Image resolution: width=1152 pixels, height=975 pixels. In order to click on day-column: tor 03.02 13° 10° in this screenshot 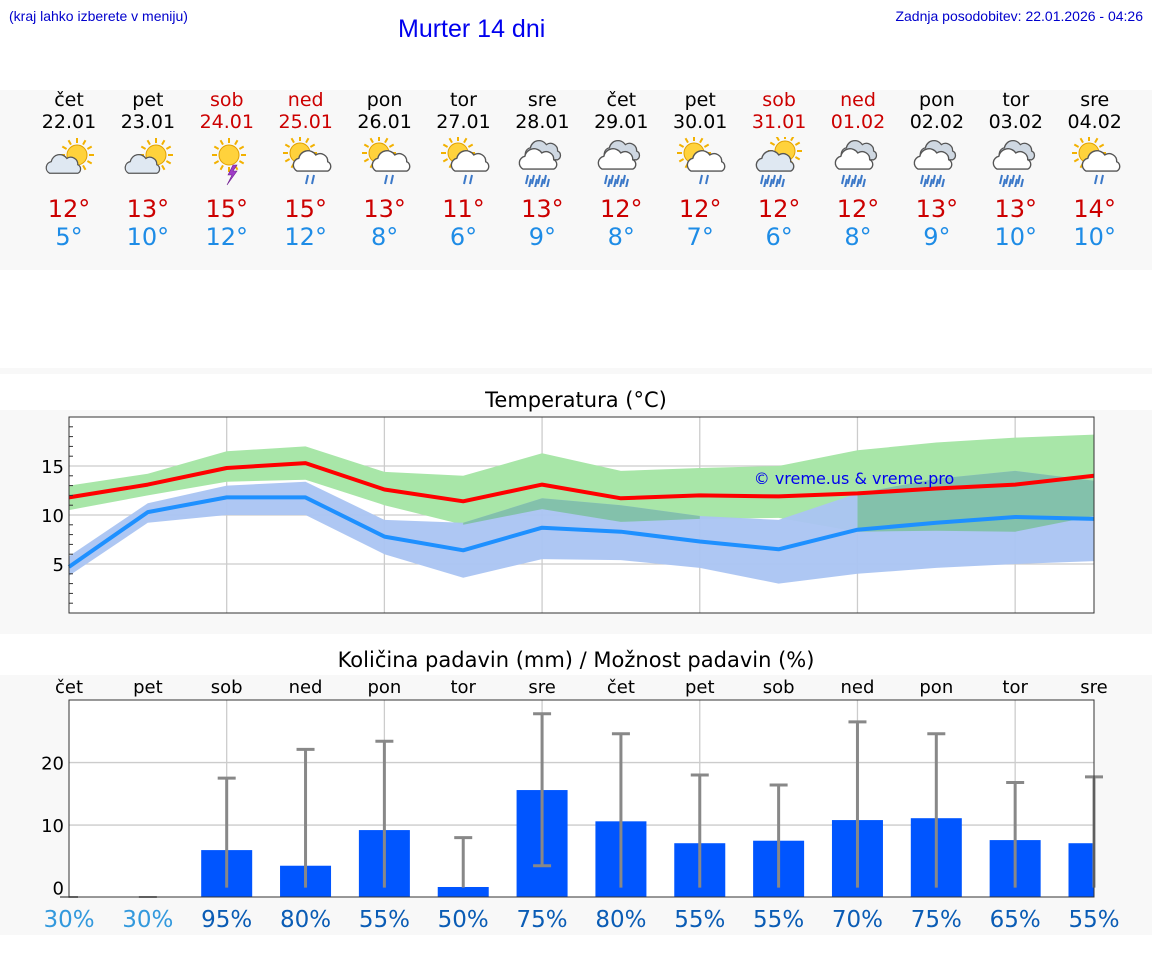, I will do `click(1016, 170)`.